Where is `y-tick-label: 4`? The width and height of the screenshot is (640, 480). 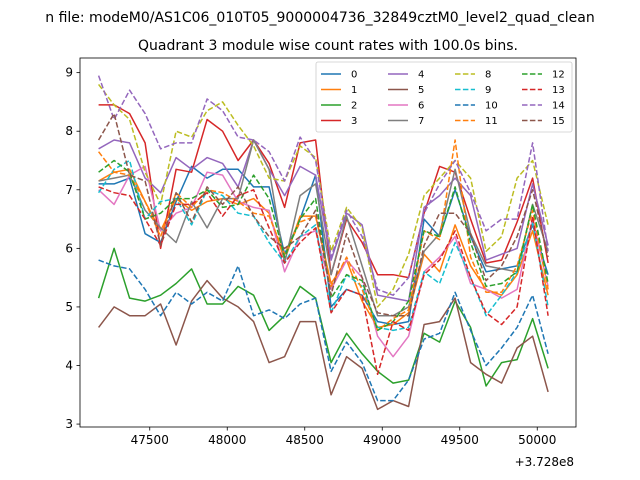 y-tick-label: 4 is located at coordinates (69, 366).